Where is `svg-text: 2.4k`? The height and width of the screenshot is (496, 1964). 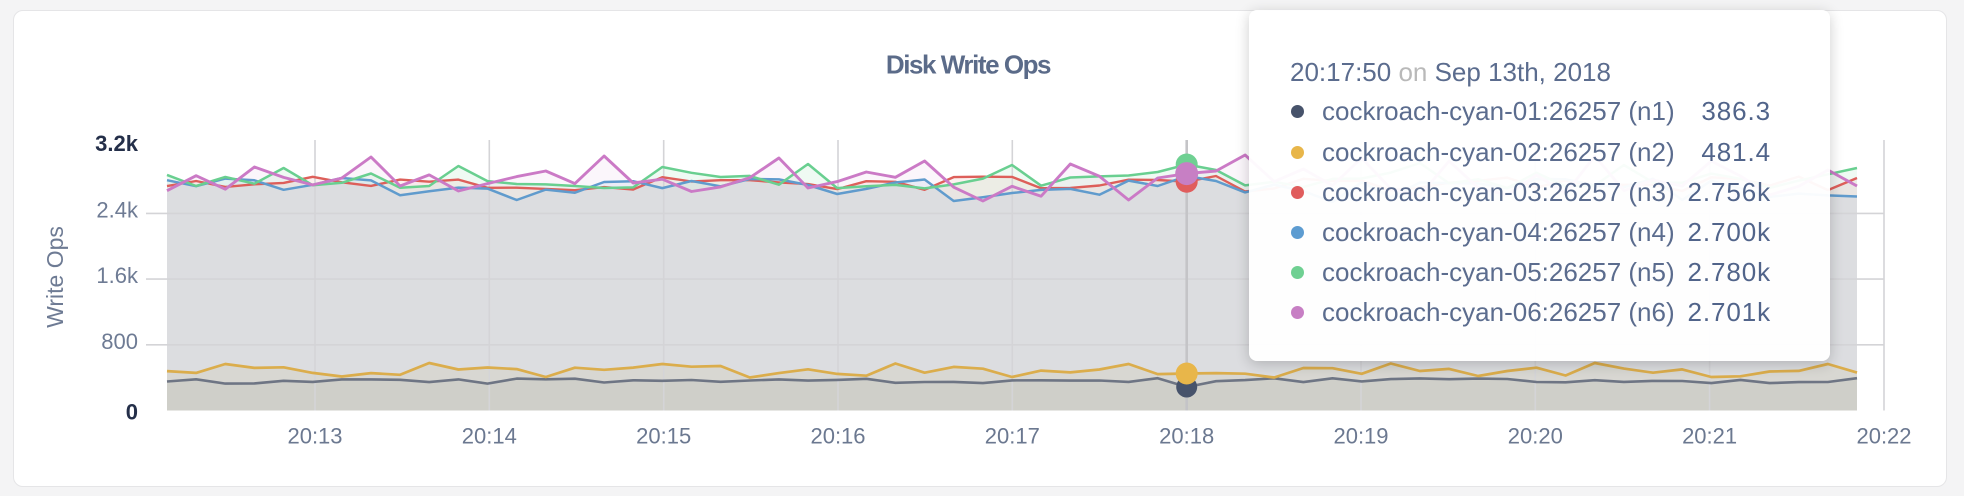
svg-text: 2.4k is located at coordinates (117, 210).